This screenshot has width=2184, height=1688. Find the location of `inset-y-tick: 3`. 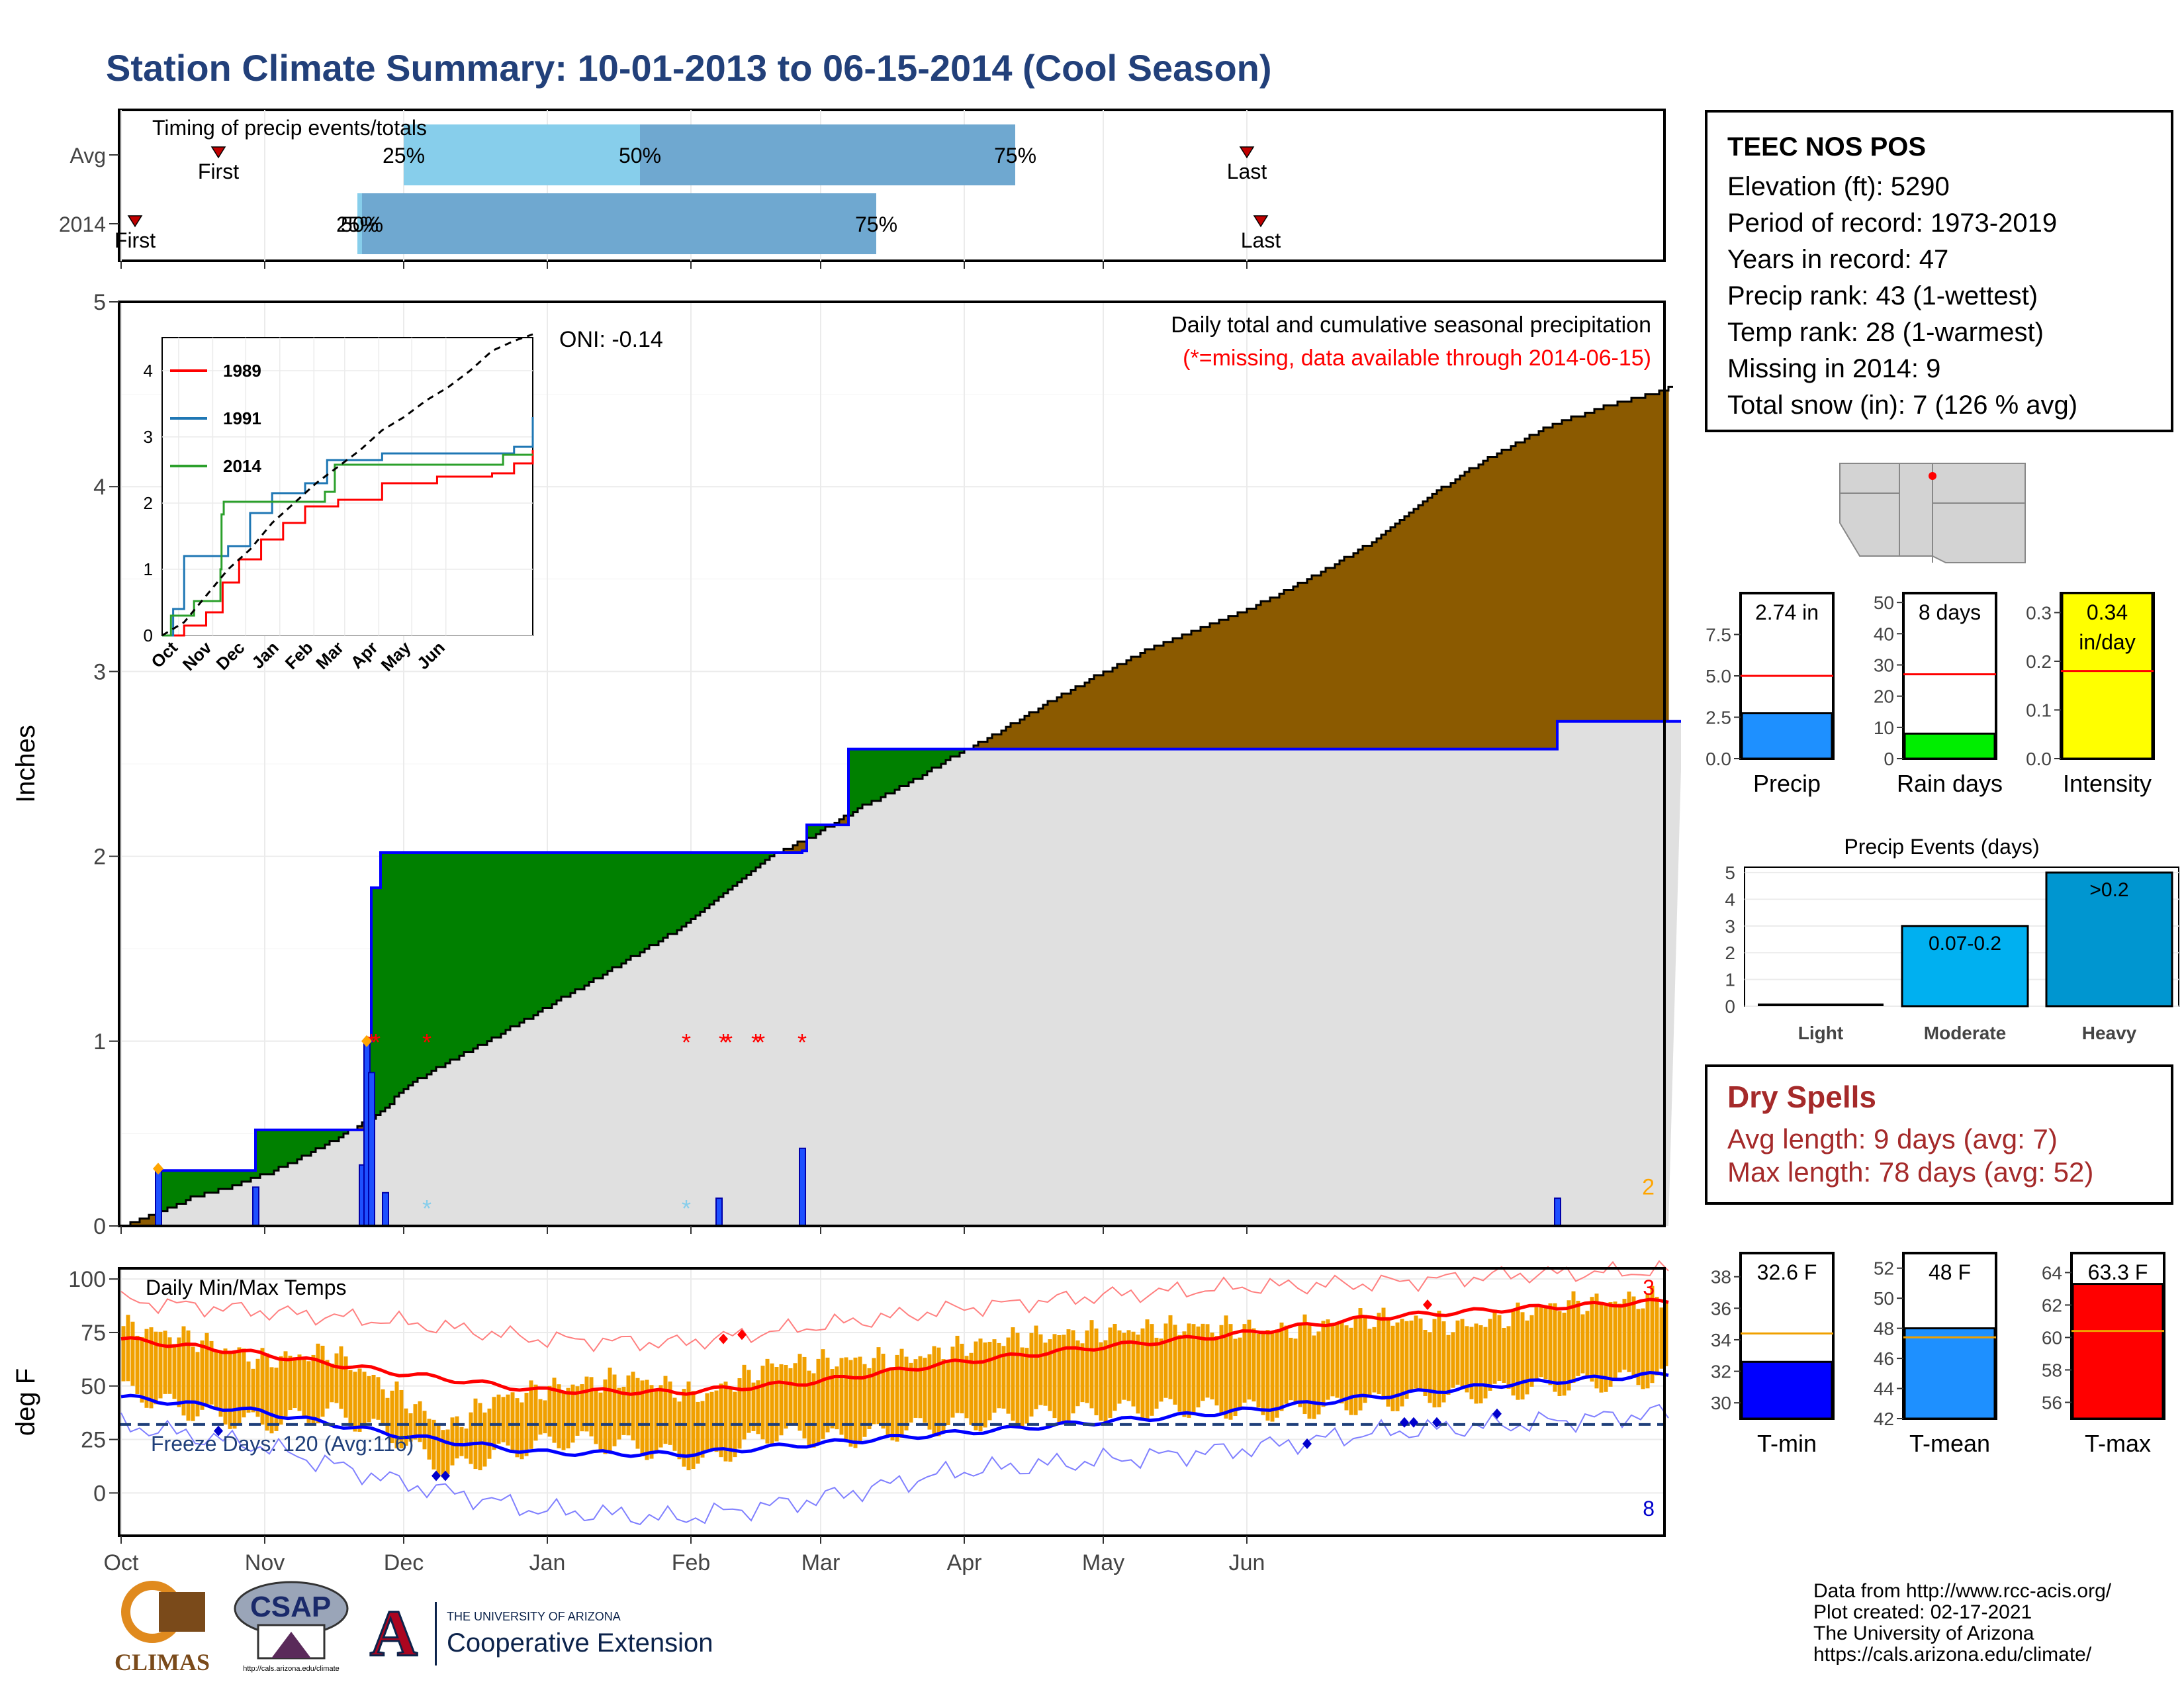

inset-y-tick: 3 is located at coordinates (148, 437).